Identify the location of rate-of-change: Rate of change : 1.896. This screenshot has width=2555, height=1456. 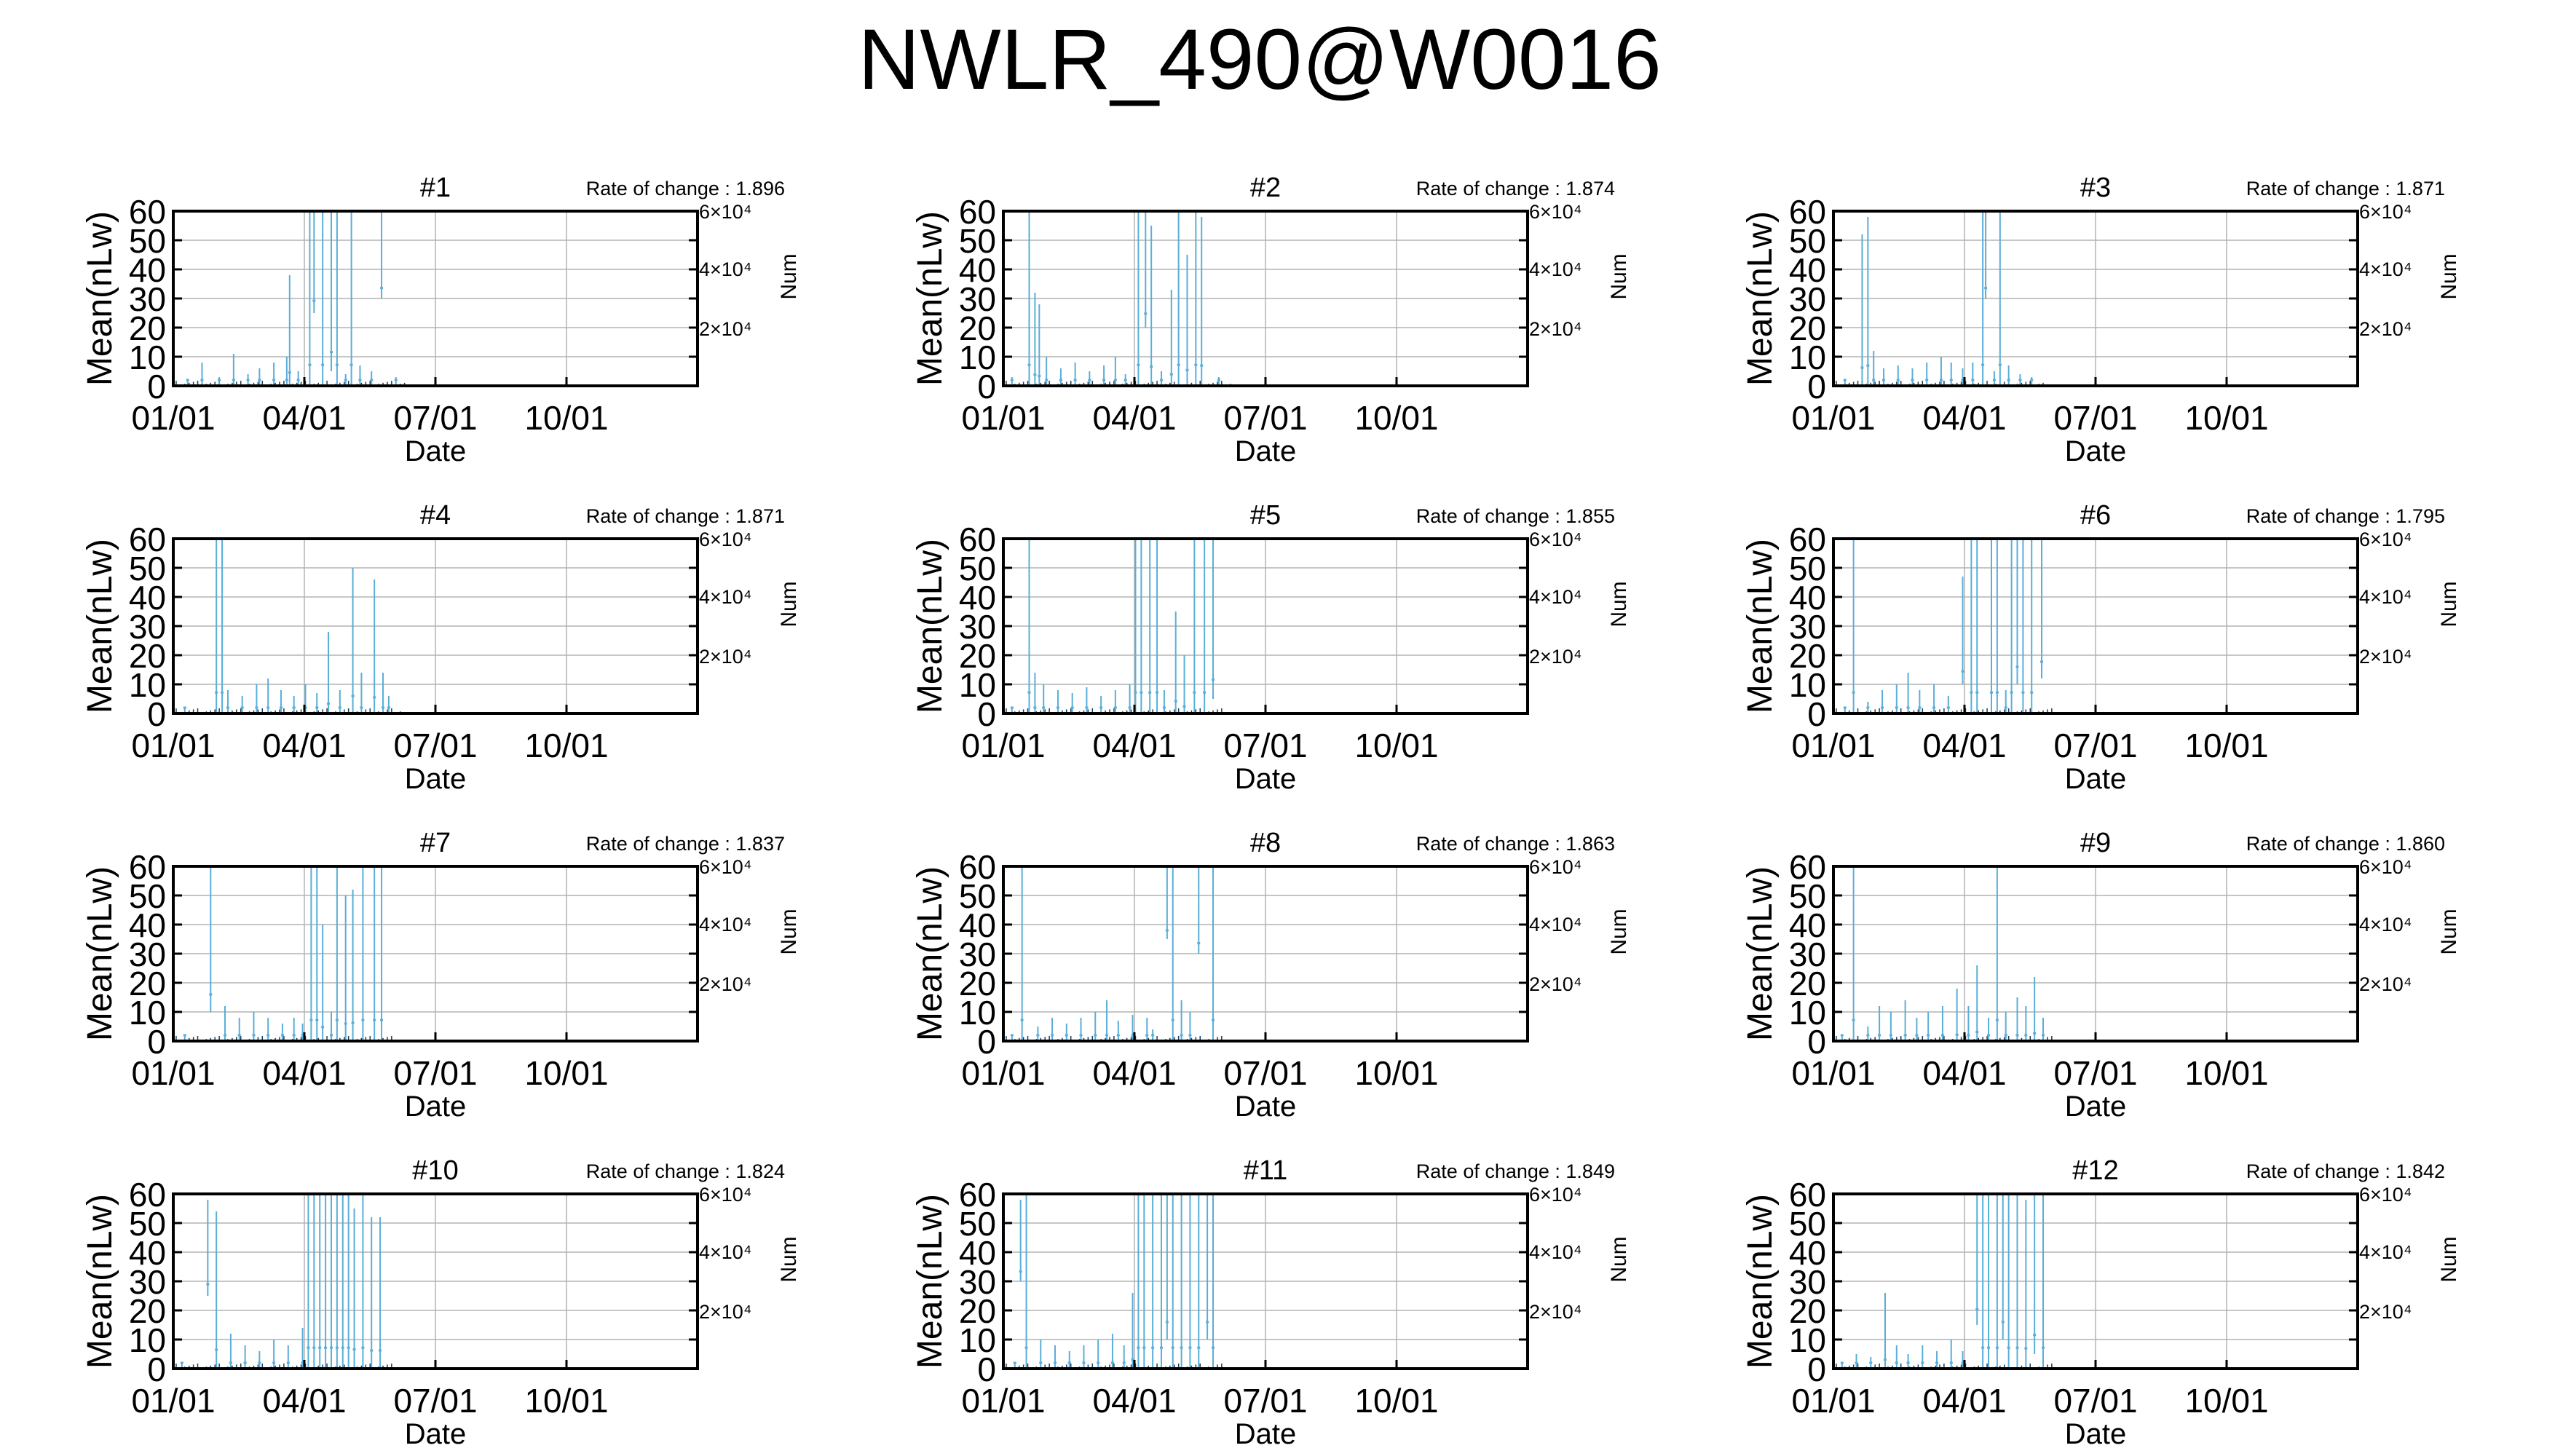
(685, 188).